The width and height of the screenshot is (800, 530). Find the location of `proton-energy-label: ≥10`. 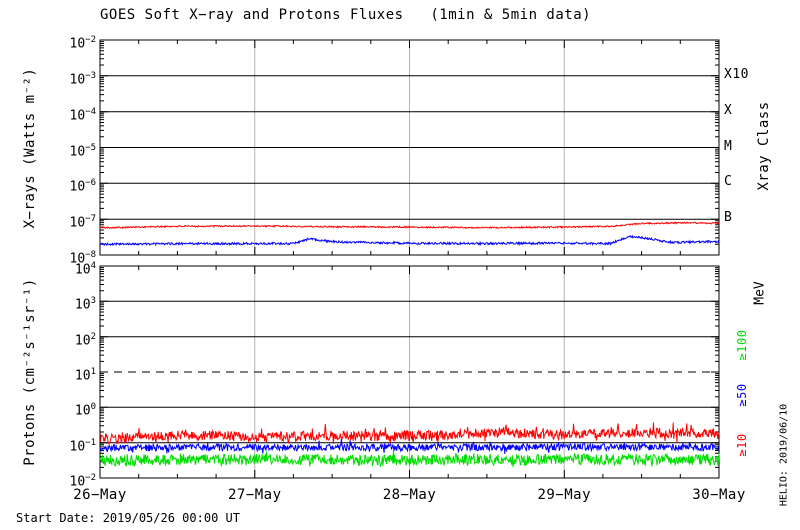

proton-energy-label: ≥10 is located at coordinates (742, 445).